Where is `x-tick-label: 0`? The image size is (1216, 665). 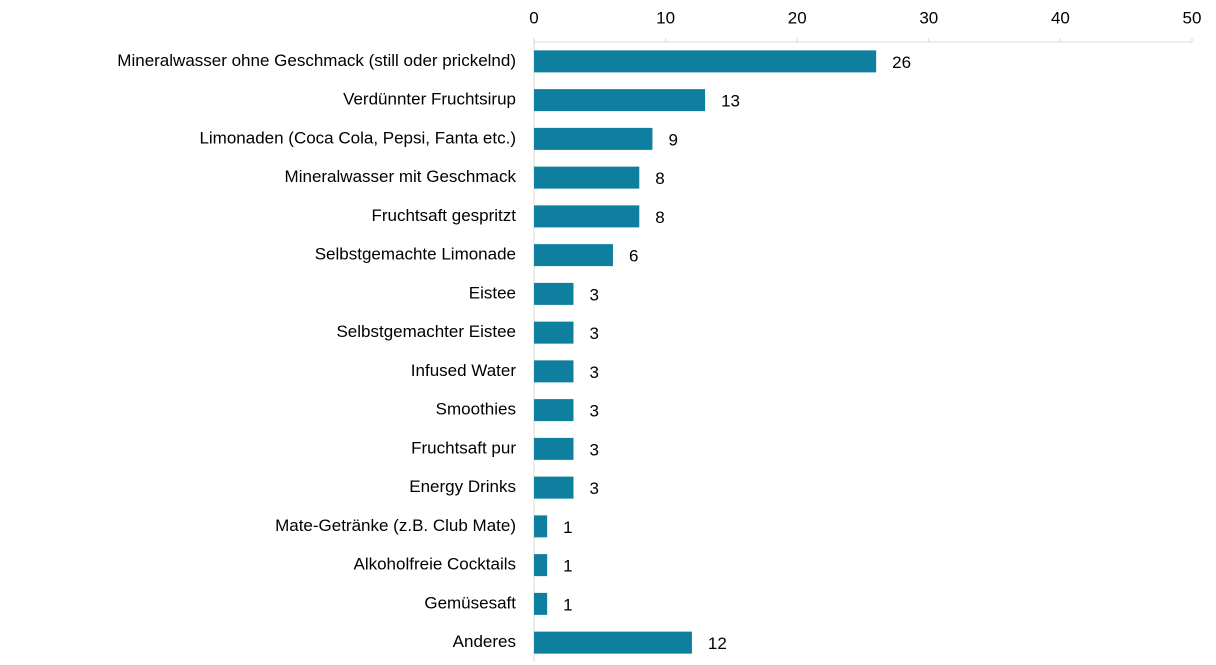 x-tick-label: 0 is located at coordinates (533, 17).